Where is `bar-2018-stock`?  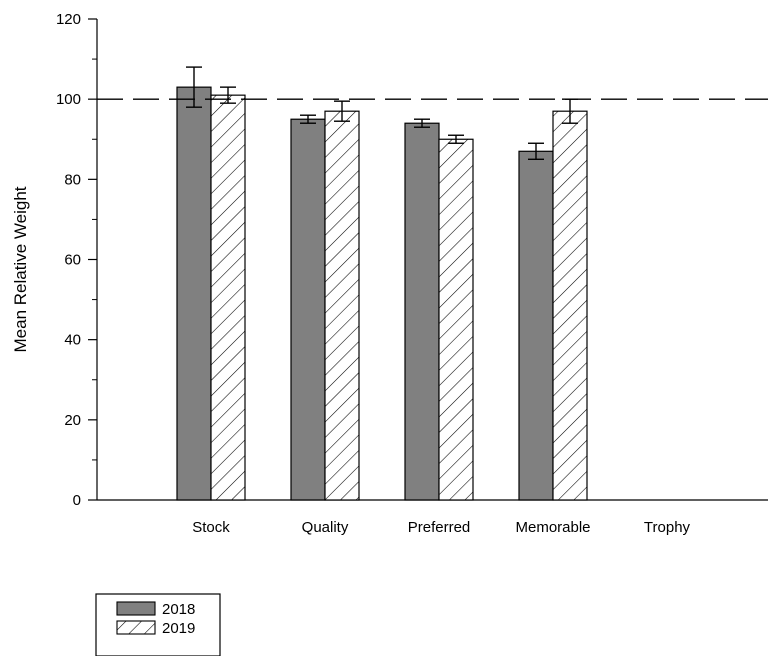 bar-2018-stock is located at coordinates (194, 293).